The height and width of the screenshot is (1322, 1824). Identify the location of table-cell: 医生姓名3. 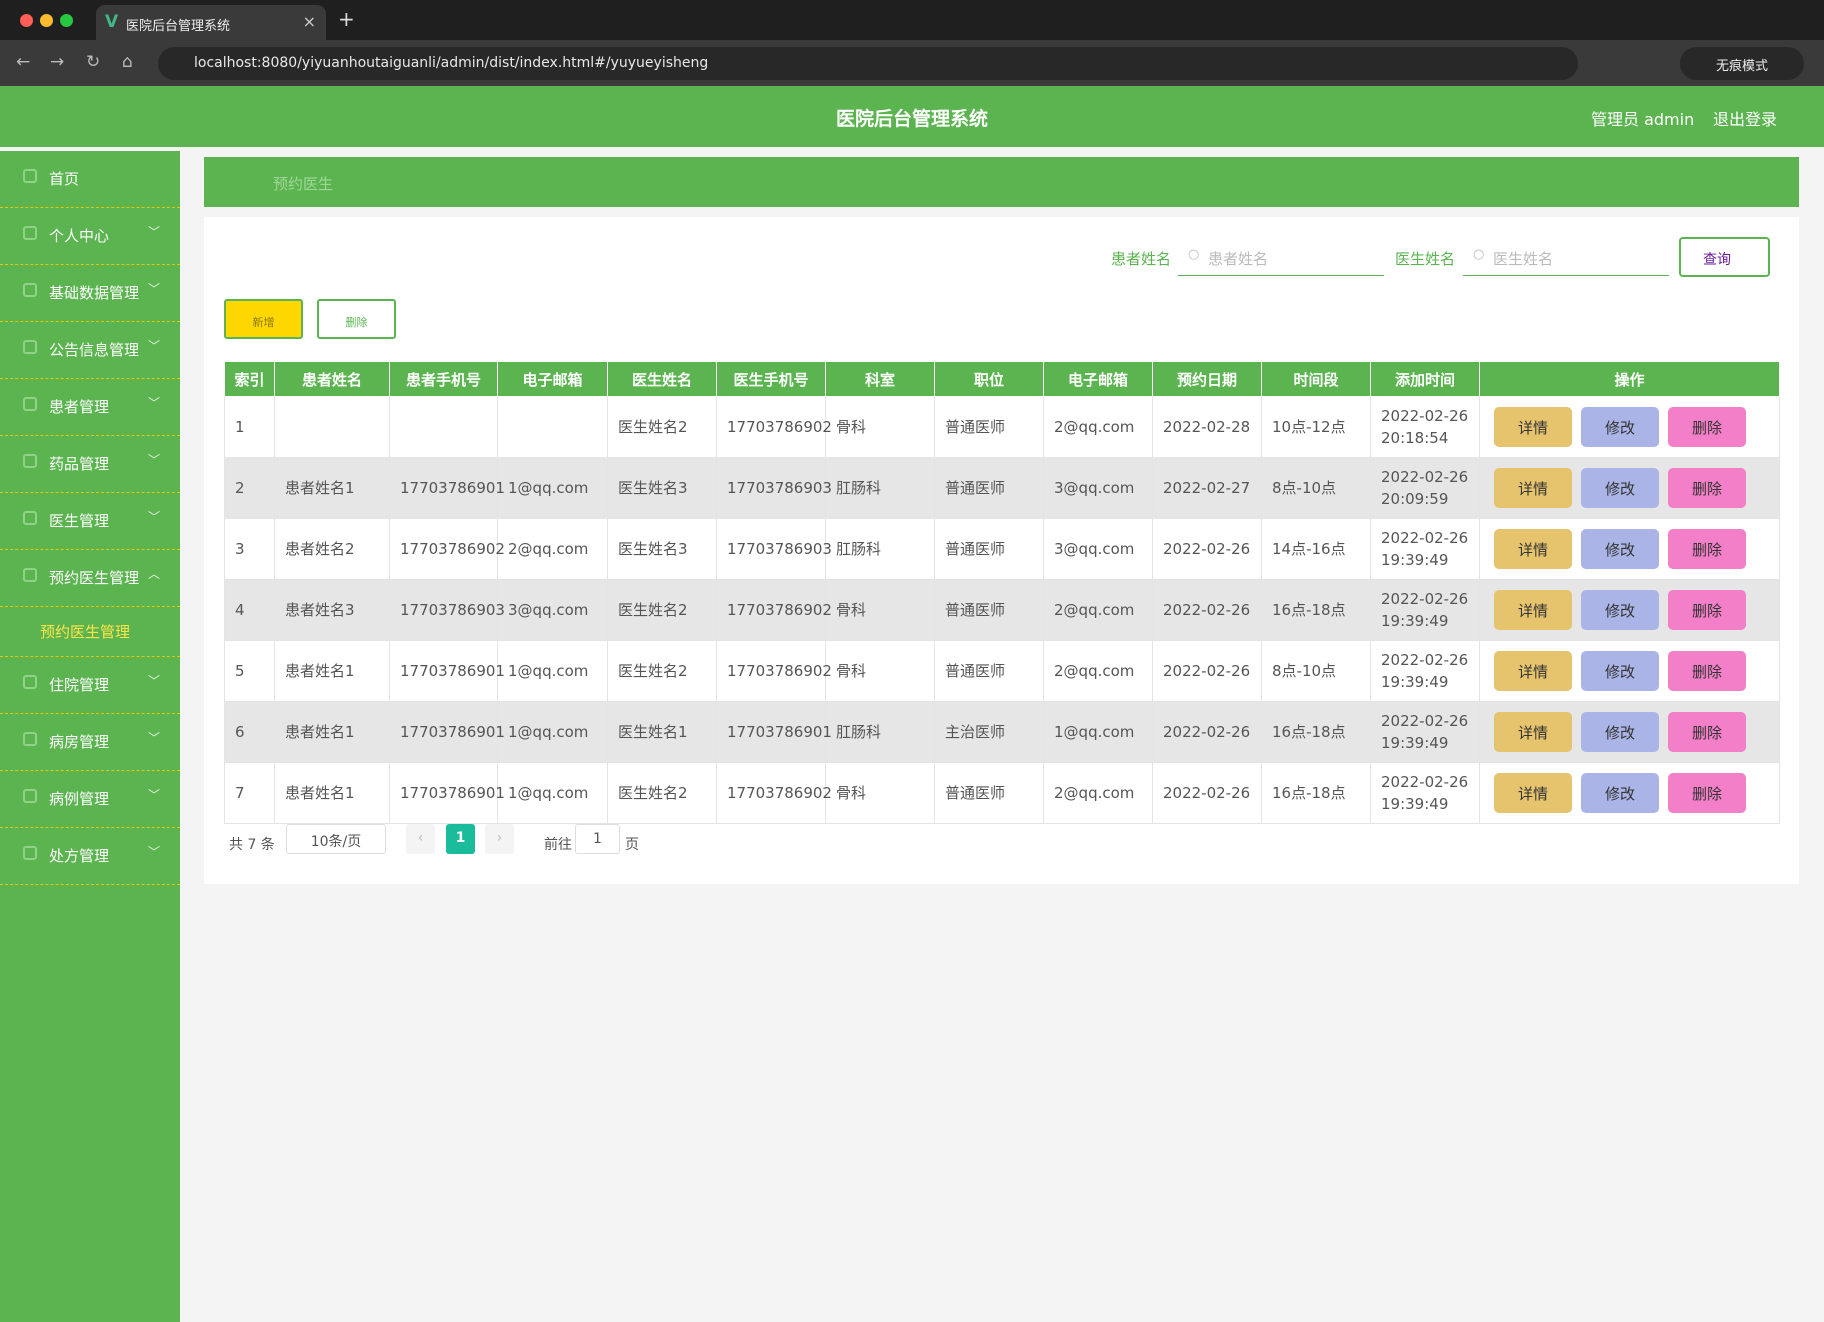
(662, 549).